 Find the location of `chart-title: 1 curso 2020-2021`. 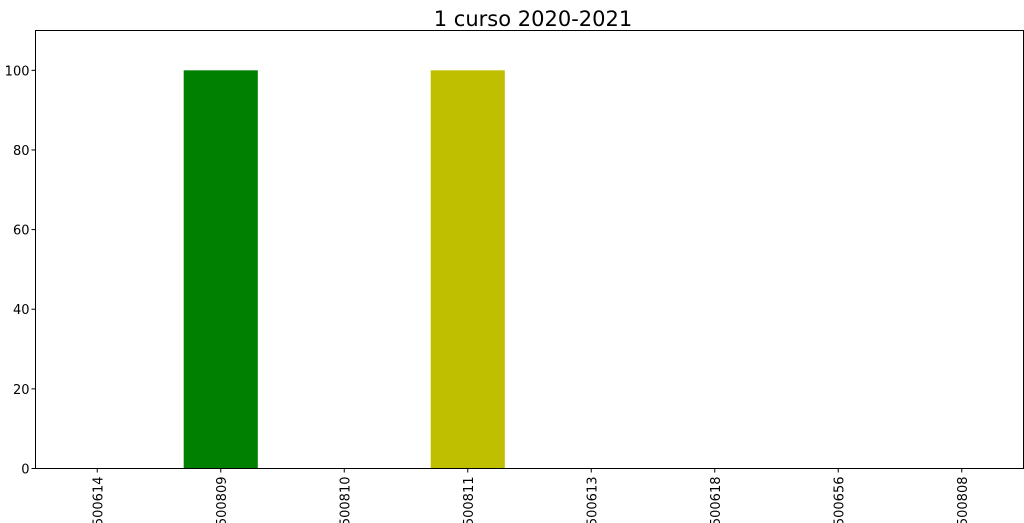

chart-title: 1 curso 2020-2021 is located at coordinates (533, 19).